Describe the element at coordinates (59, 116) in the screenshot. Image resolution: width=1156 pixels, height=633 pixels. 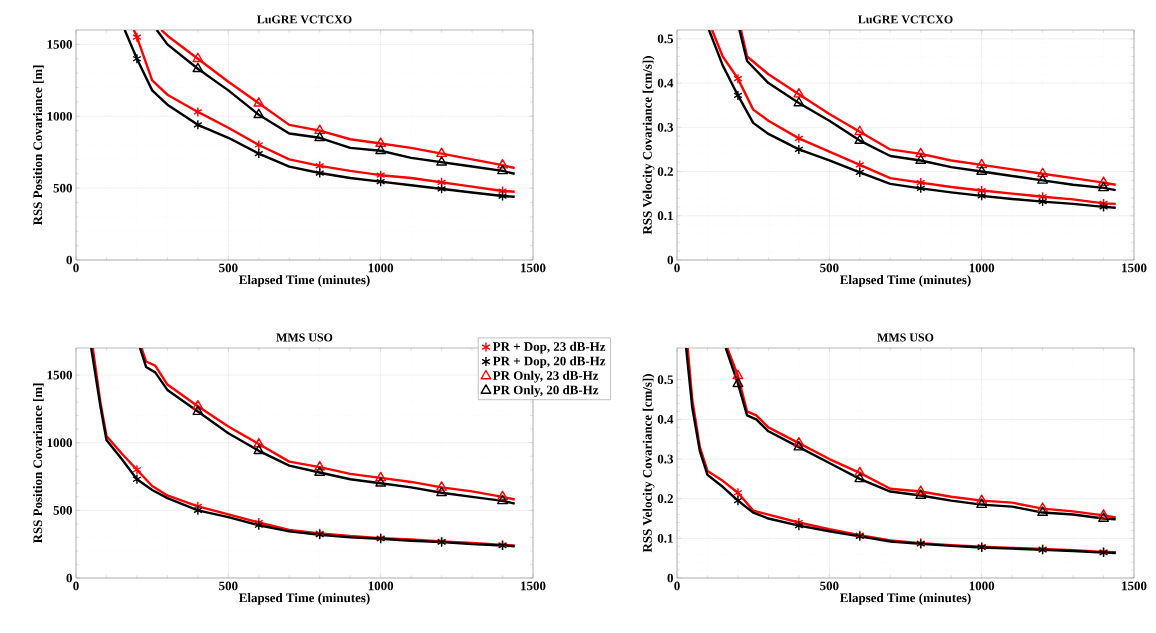
I see `y-tick-label: 1000` at that location.